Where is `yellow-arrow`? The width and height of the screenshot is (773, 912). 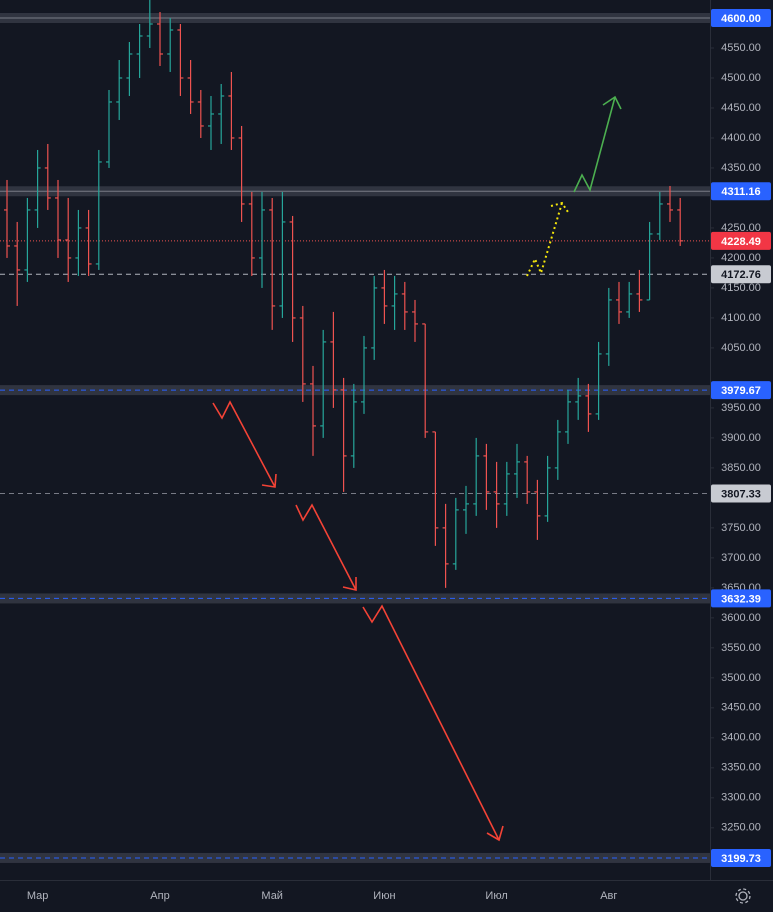
yellow-arrow is located at coordinates (544, 239).